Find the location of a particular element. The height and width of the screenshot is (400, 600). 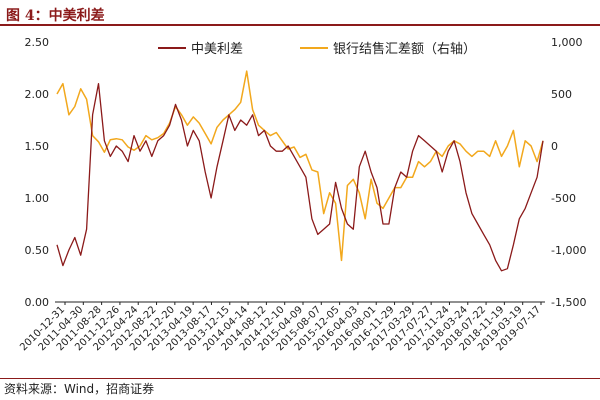

right-tick-label: 1,000 is located at coordinates (567, 42).